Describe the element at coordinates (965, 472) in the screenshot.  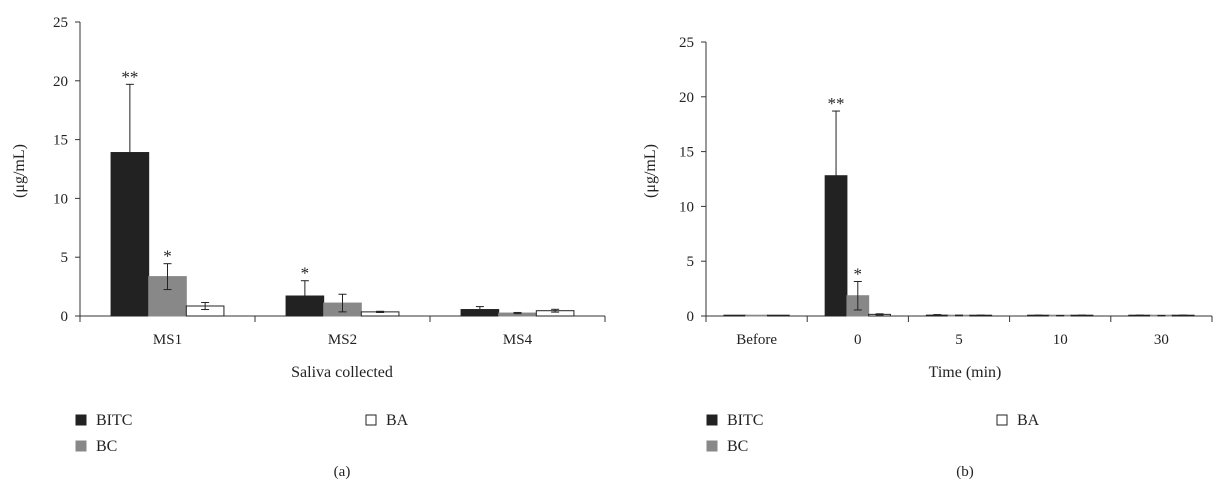
I see `panel-label: (b)` at that location.